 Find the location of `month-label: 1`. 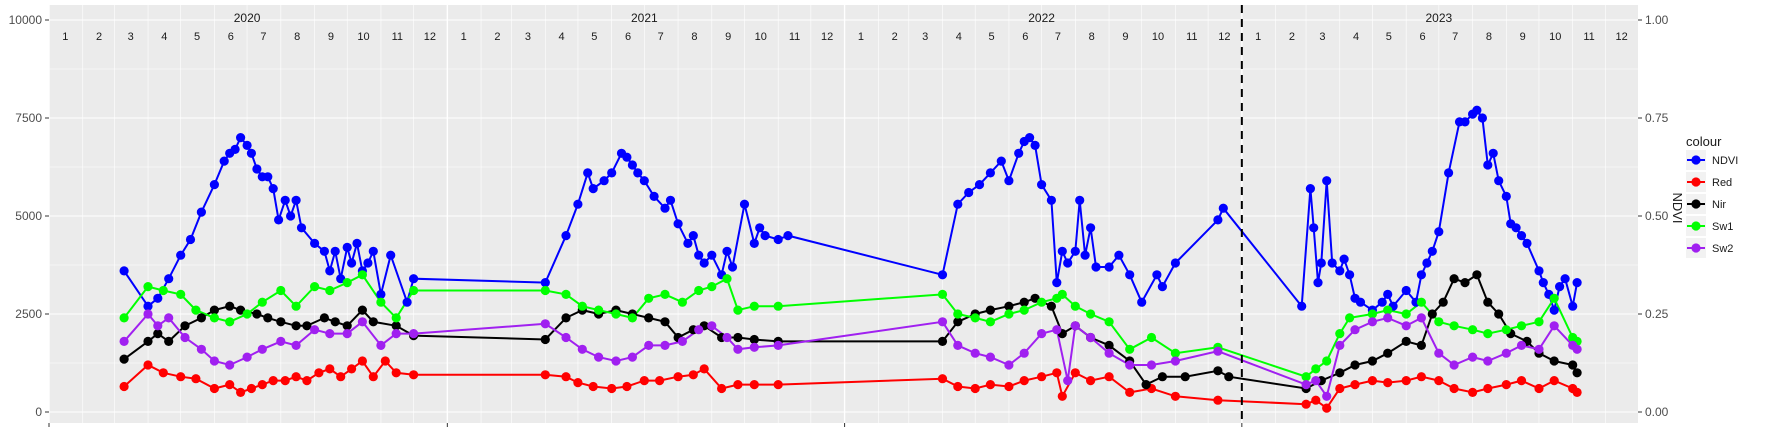

month-label: 1 is located at coordinates (65, 37).